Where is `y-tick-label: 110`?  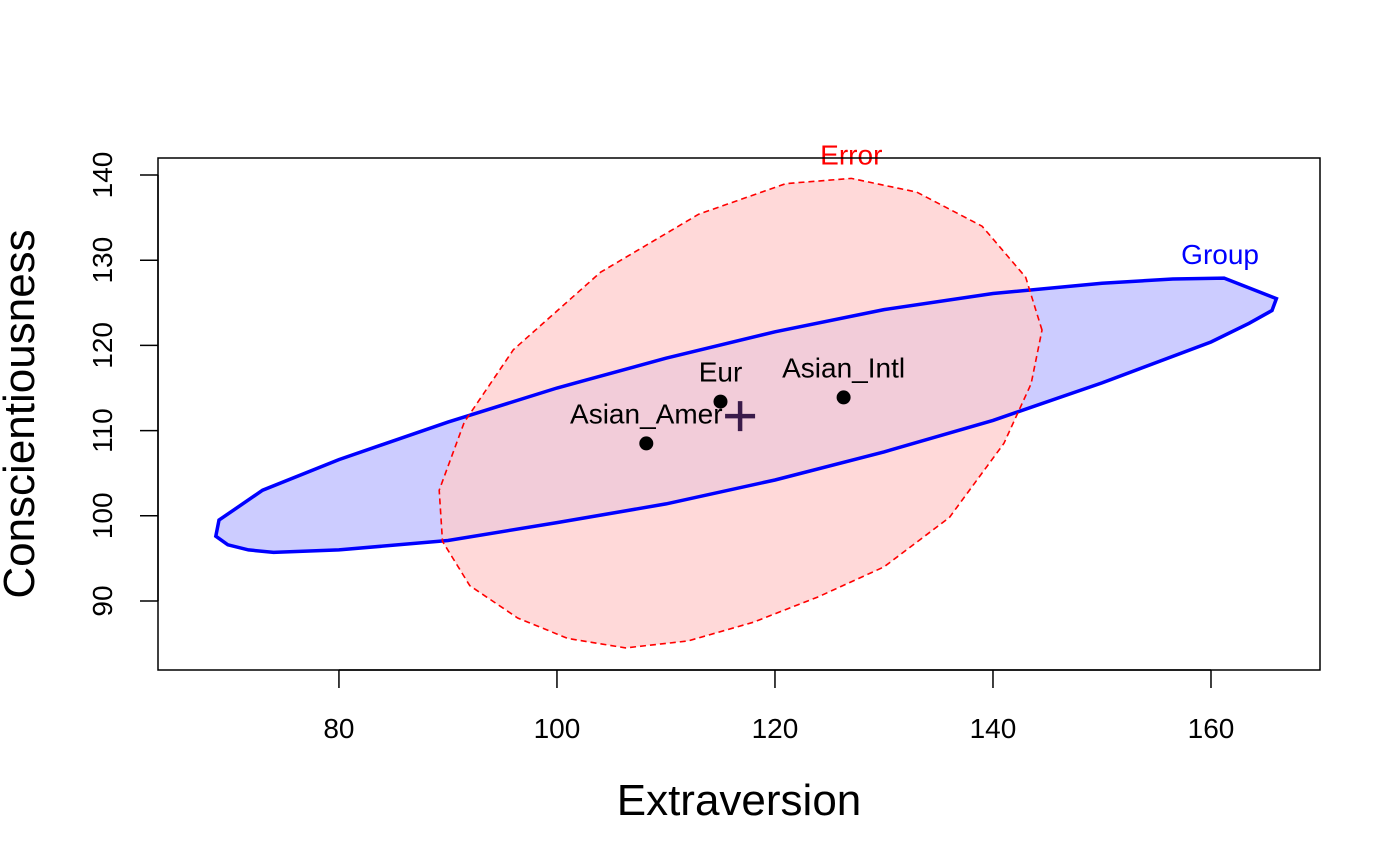
y-tick-label: 110 is located at coordinates (102, 430).